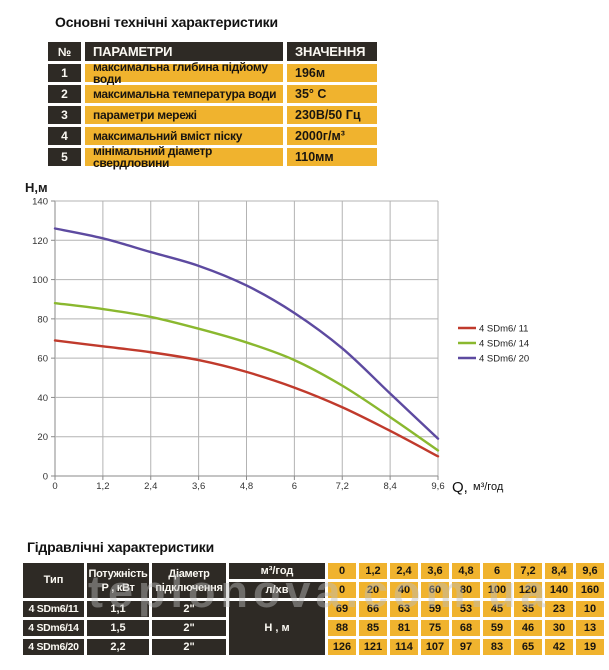  What do you see at coordinates (184, 73) in the screenshot?
I see `spec-row-param: максимальна глибина підйому води` at bounding box center [184, 73].